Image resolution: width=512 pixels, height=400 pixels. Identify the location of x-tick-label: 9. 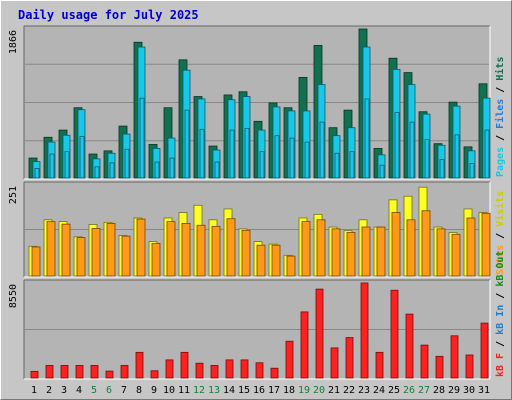
(154, 390).